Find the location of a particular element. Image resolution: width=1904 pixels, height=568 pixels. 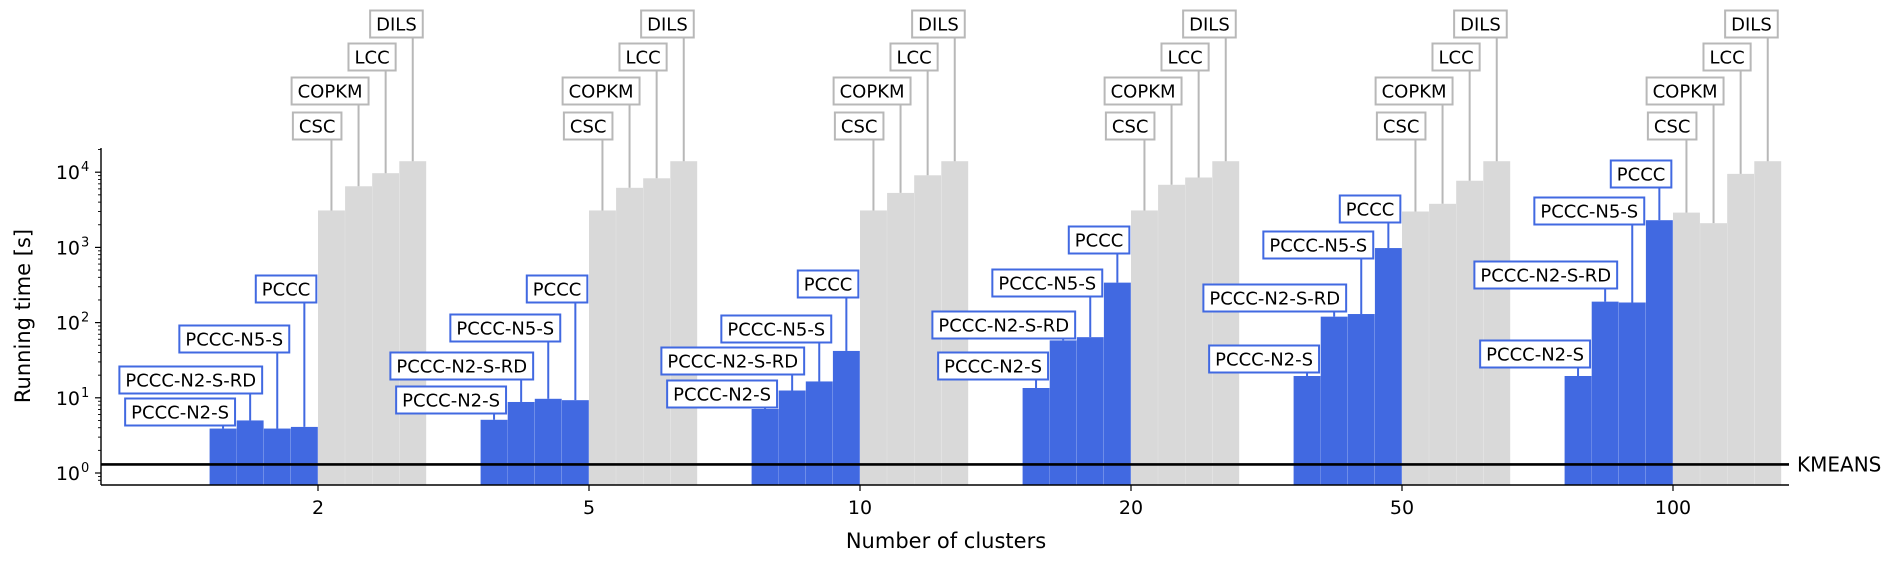

bar-label-lcc-k10: LCC is located at coordinates (914, 57).